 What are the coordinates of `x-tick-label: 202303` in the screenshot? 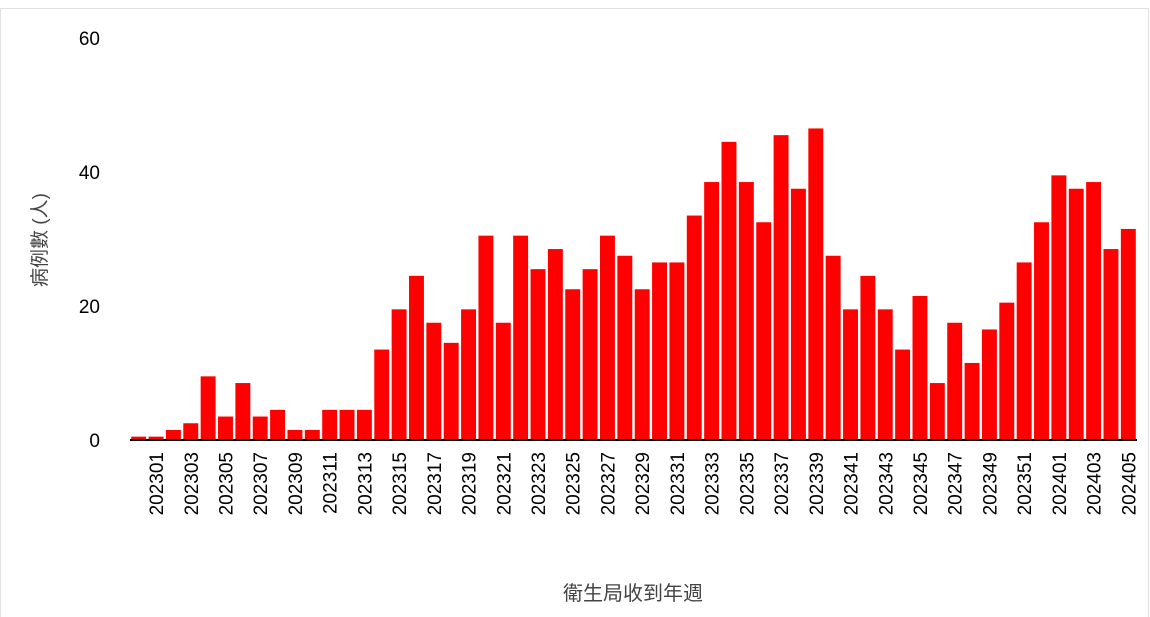 It's located at (192, 483).